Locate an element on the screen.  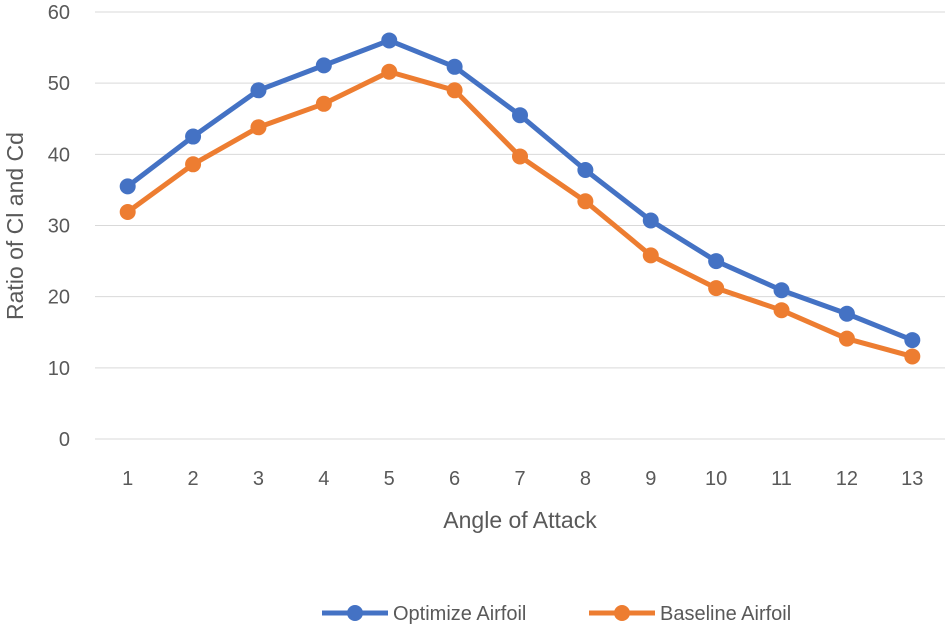
x-tick-label: 11 is located at coordinates (781, 479).